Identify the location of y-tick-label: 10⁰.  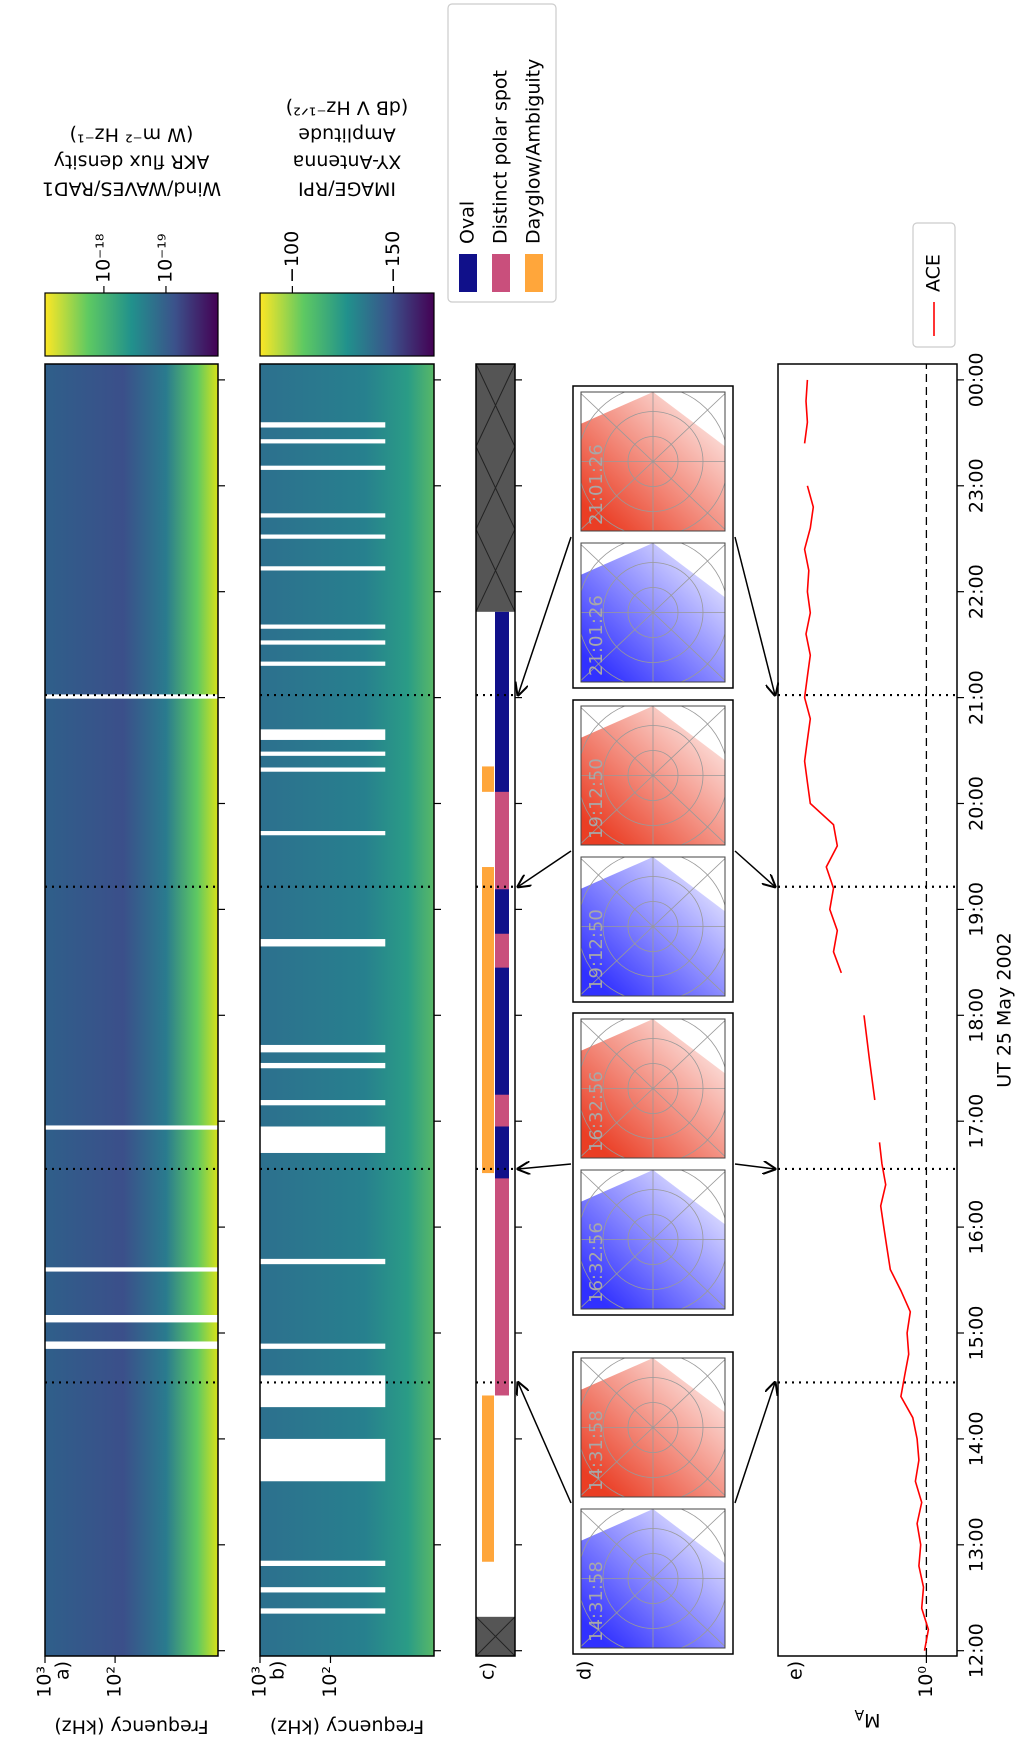
(926, 1682).